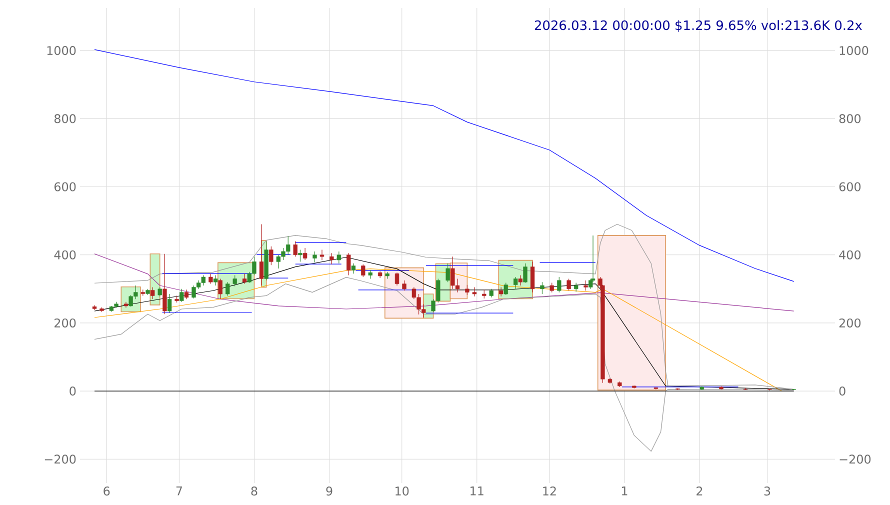  What do you see at coordinates (850, 119) in the screenshot?
I see `y2-tick-label: 800` at bounding box center [850, 119].